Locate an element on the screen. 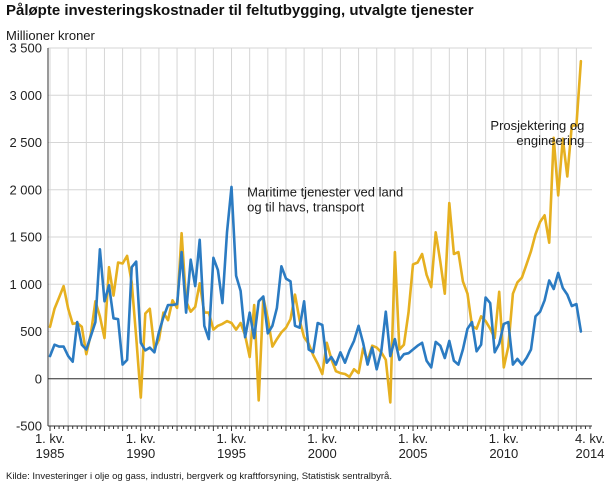 This screenshot has width=610, height=488. series-label: Maritime tjenester ved land is located at coordinates (325, 191).